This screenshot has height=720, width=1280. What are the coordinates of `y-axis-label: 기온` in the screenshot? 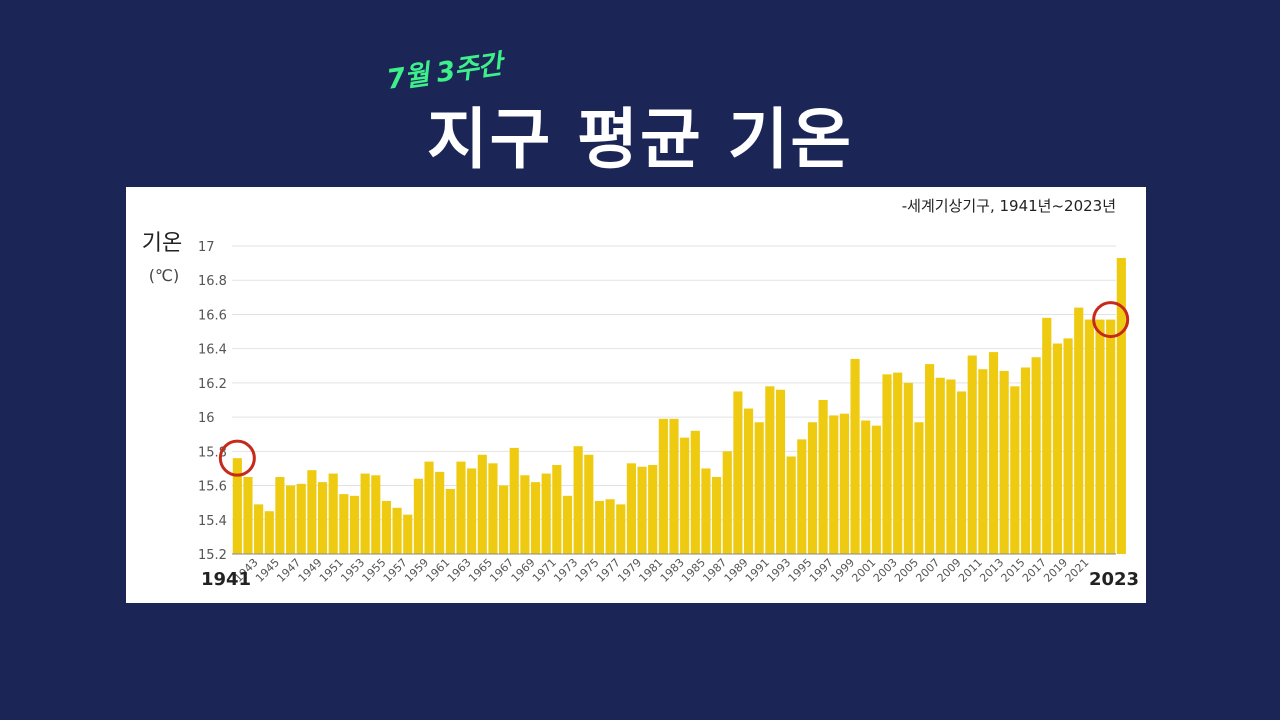 It's located at (162, 243).